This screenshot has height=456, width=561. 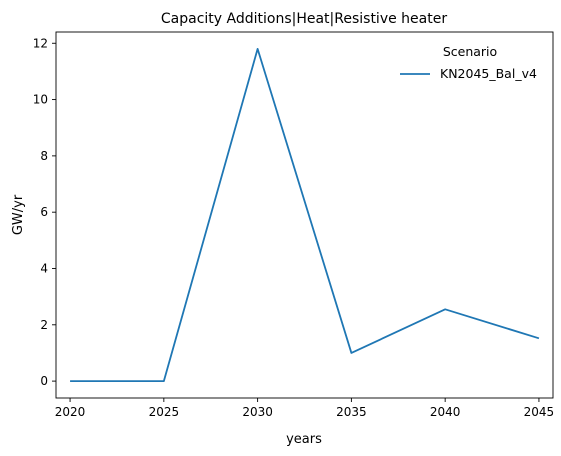 I want to click on x-tick-label: 2035, so click(x=351, y=412).